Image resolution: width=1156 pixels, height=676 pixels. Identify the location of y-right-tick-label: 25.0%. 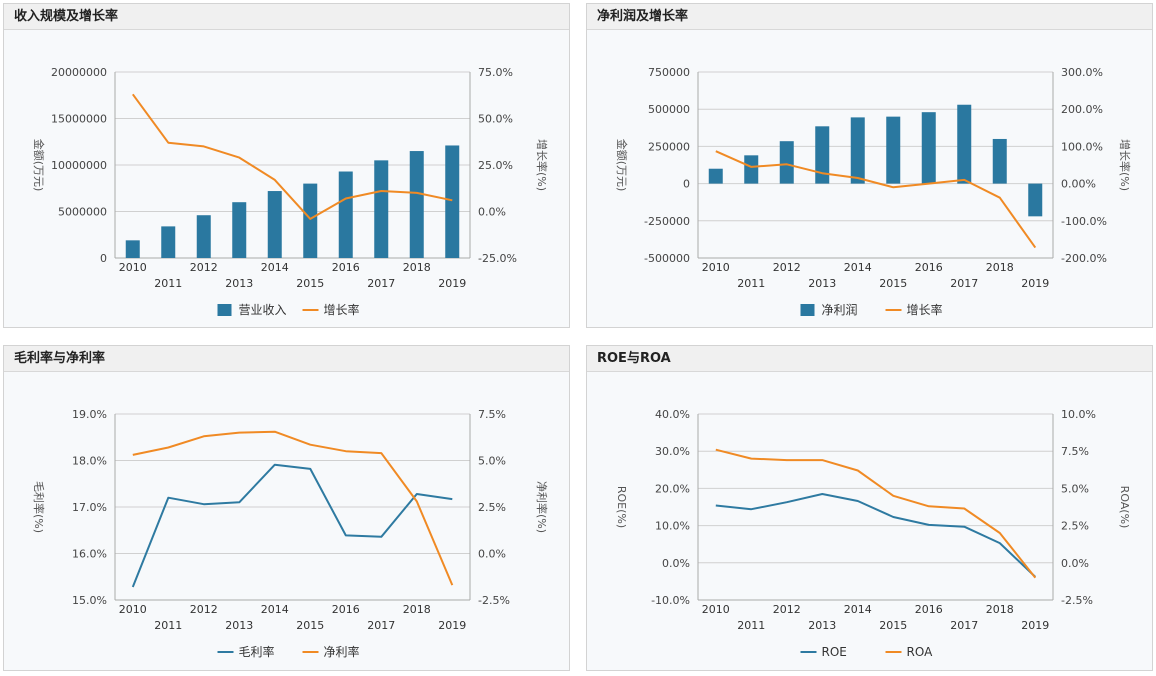
(495, 165).